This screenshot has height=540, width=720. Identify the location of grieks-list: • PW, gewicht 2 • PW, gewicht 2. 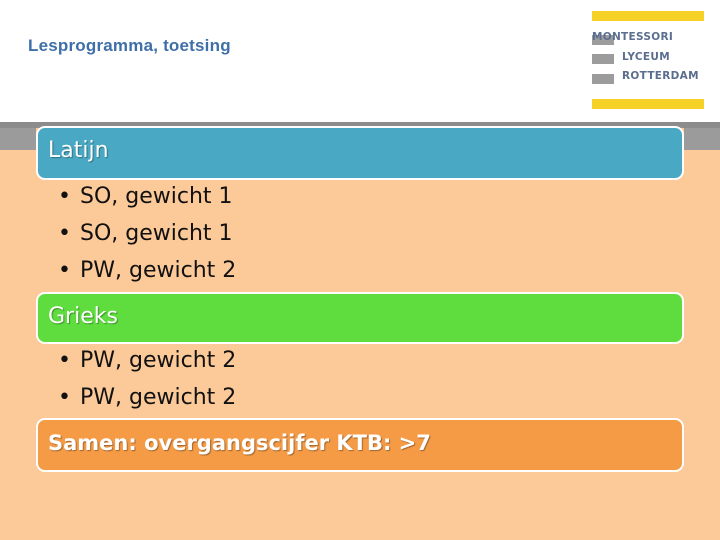
(147, 379).